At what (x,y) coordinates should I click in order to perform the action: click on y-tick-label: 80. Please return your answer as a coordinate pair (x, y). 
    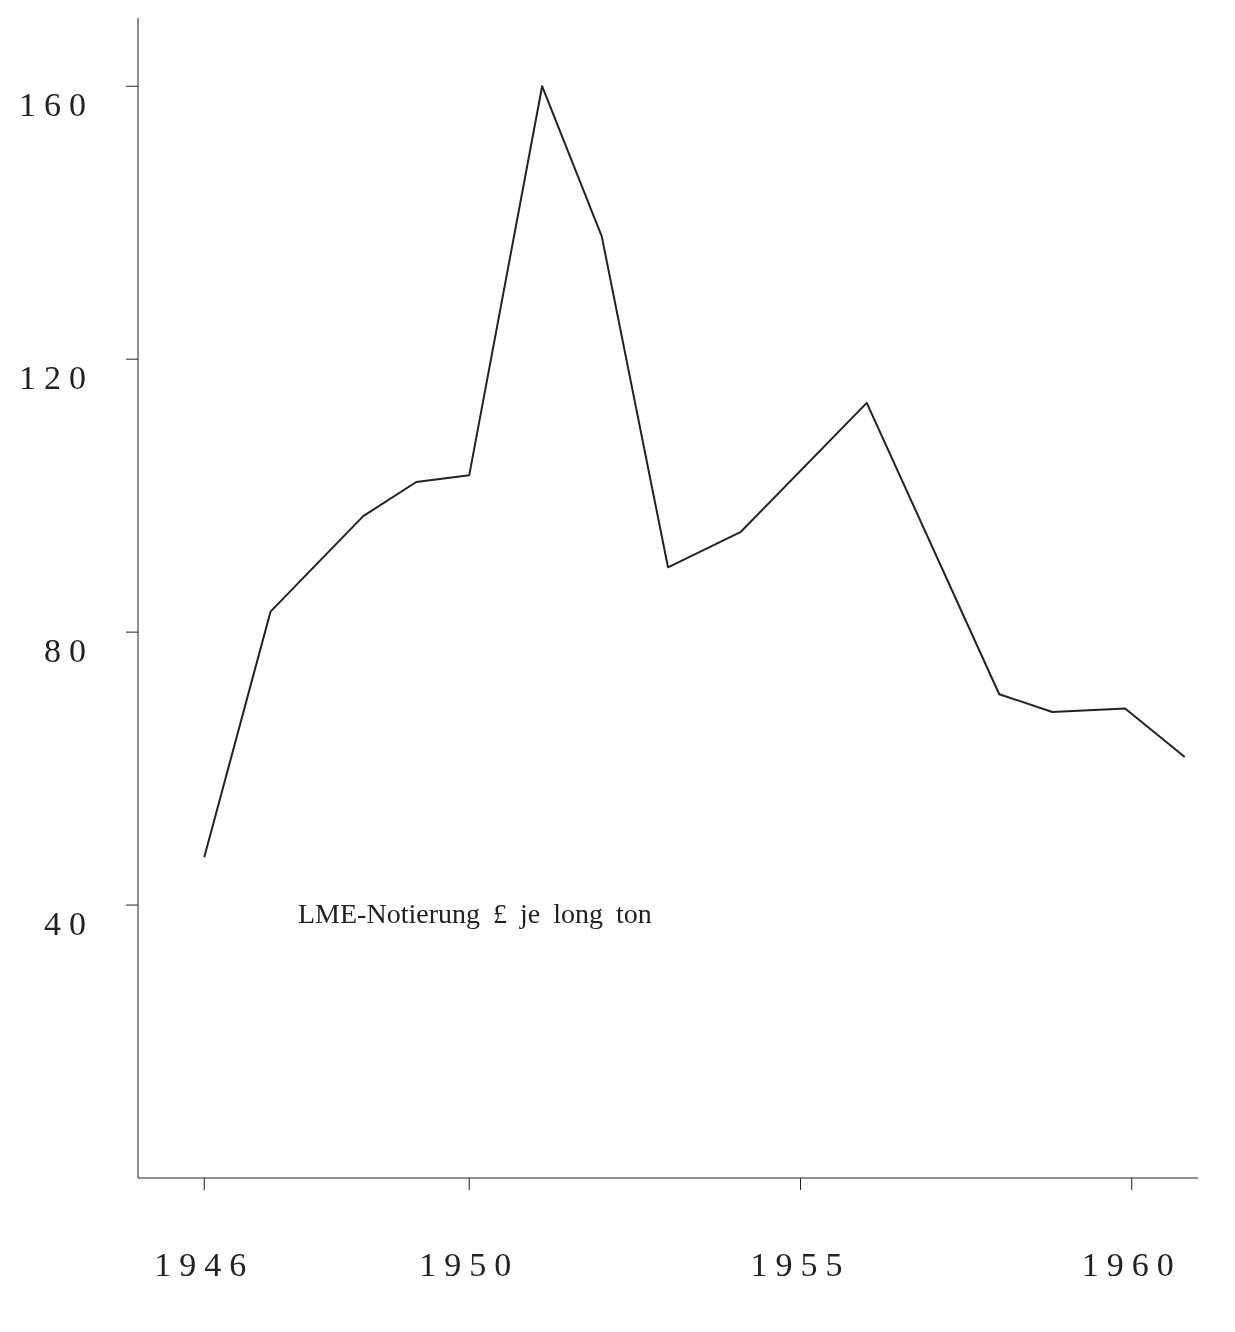
    Looking at the image, I should click on (69, 651).